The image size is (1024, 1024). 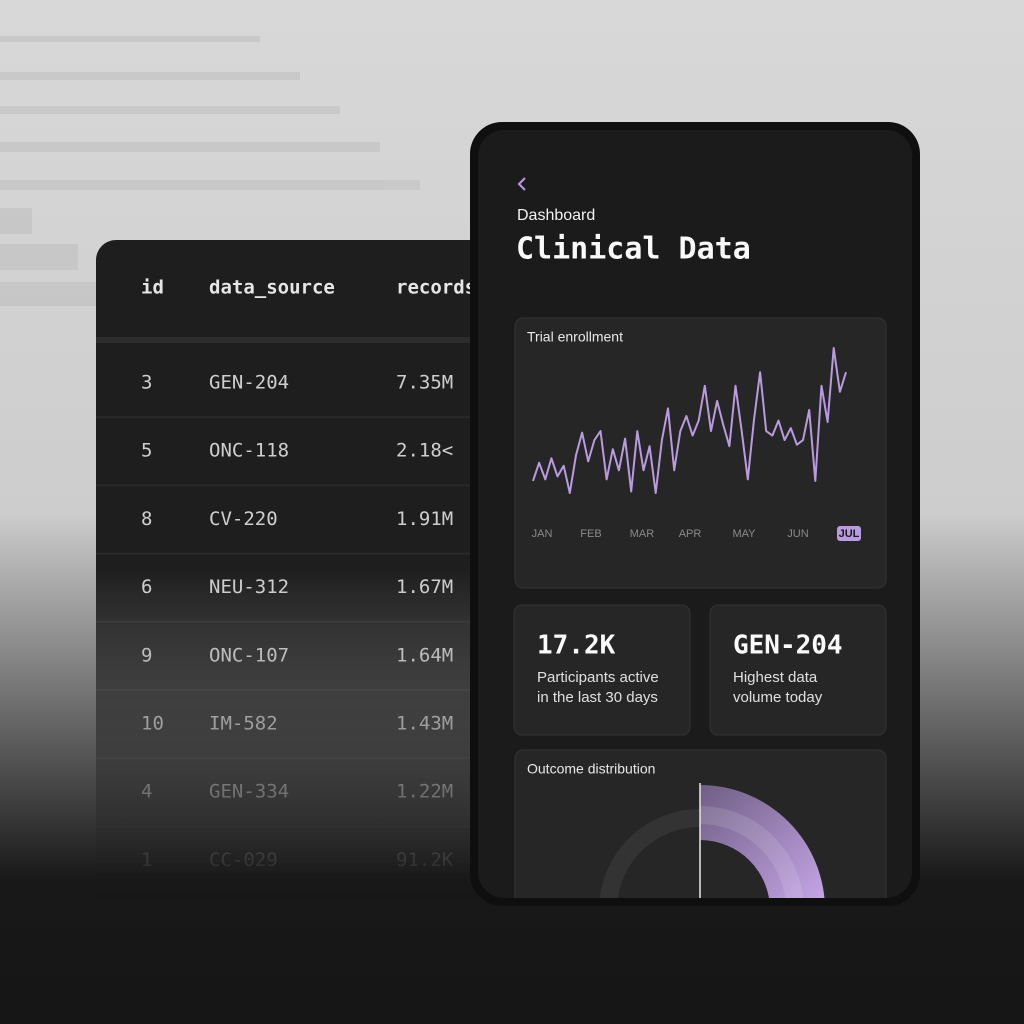 What do you see at coordinates (146, 792) in the screenshot?
I see `table-cell: 4` at bounding box center [146, 792].